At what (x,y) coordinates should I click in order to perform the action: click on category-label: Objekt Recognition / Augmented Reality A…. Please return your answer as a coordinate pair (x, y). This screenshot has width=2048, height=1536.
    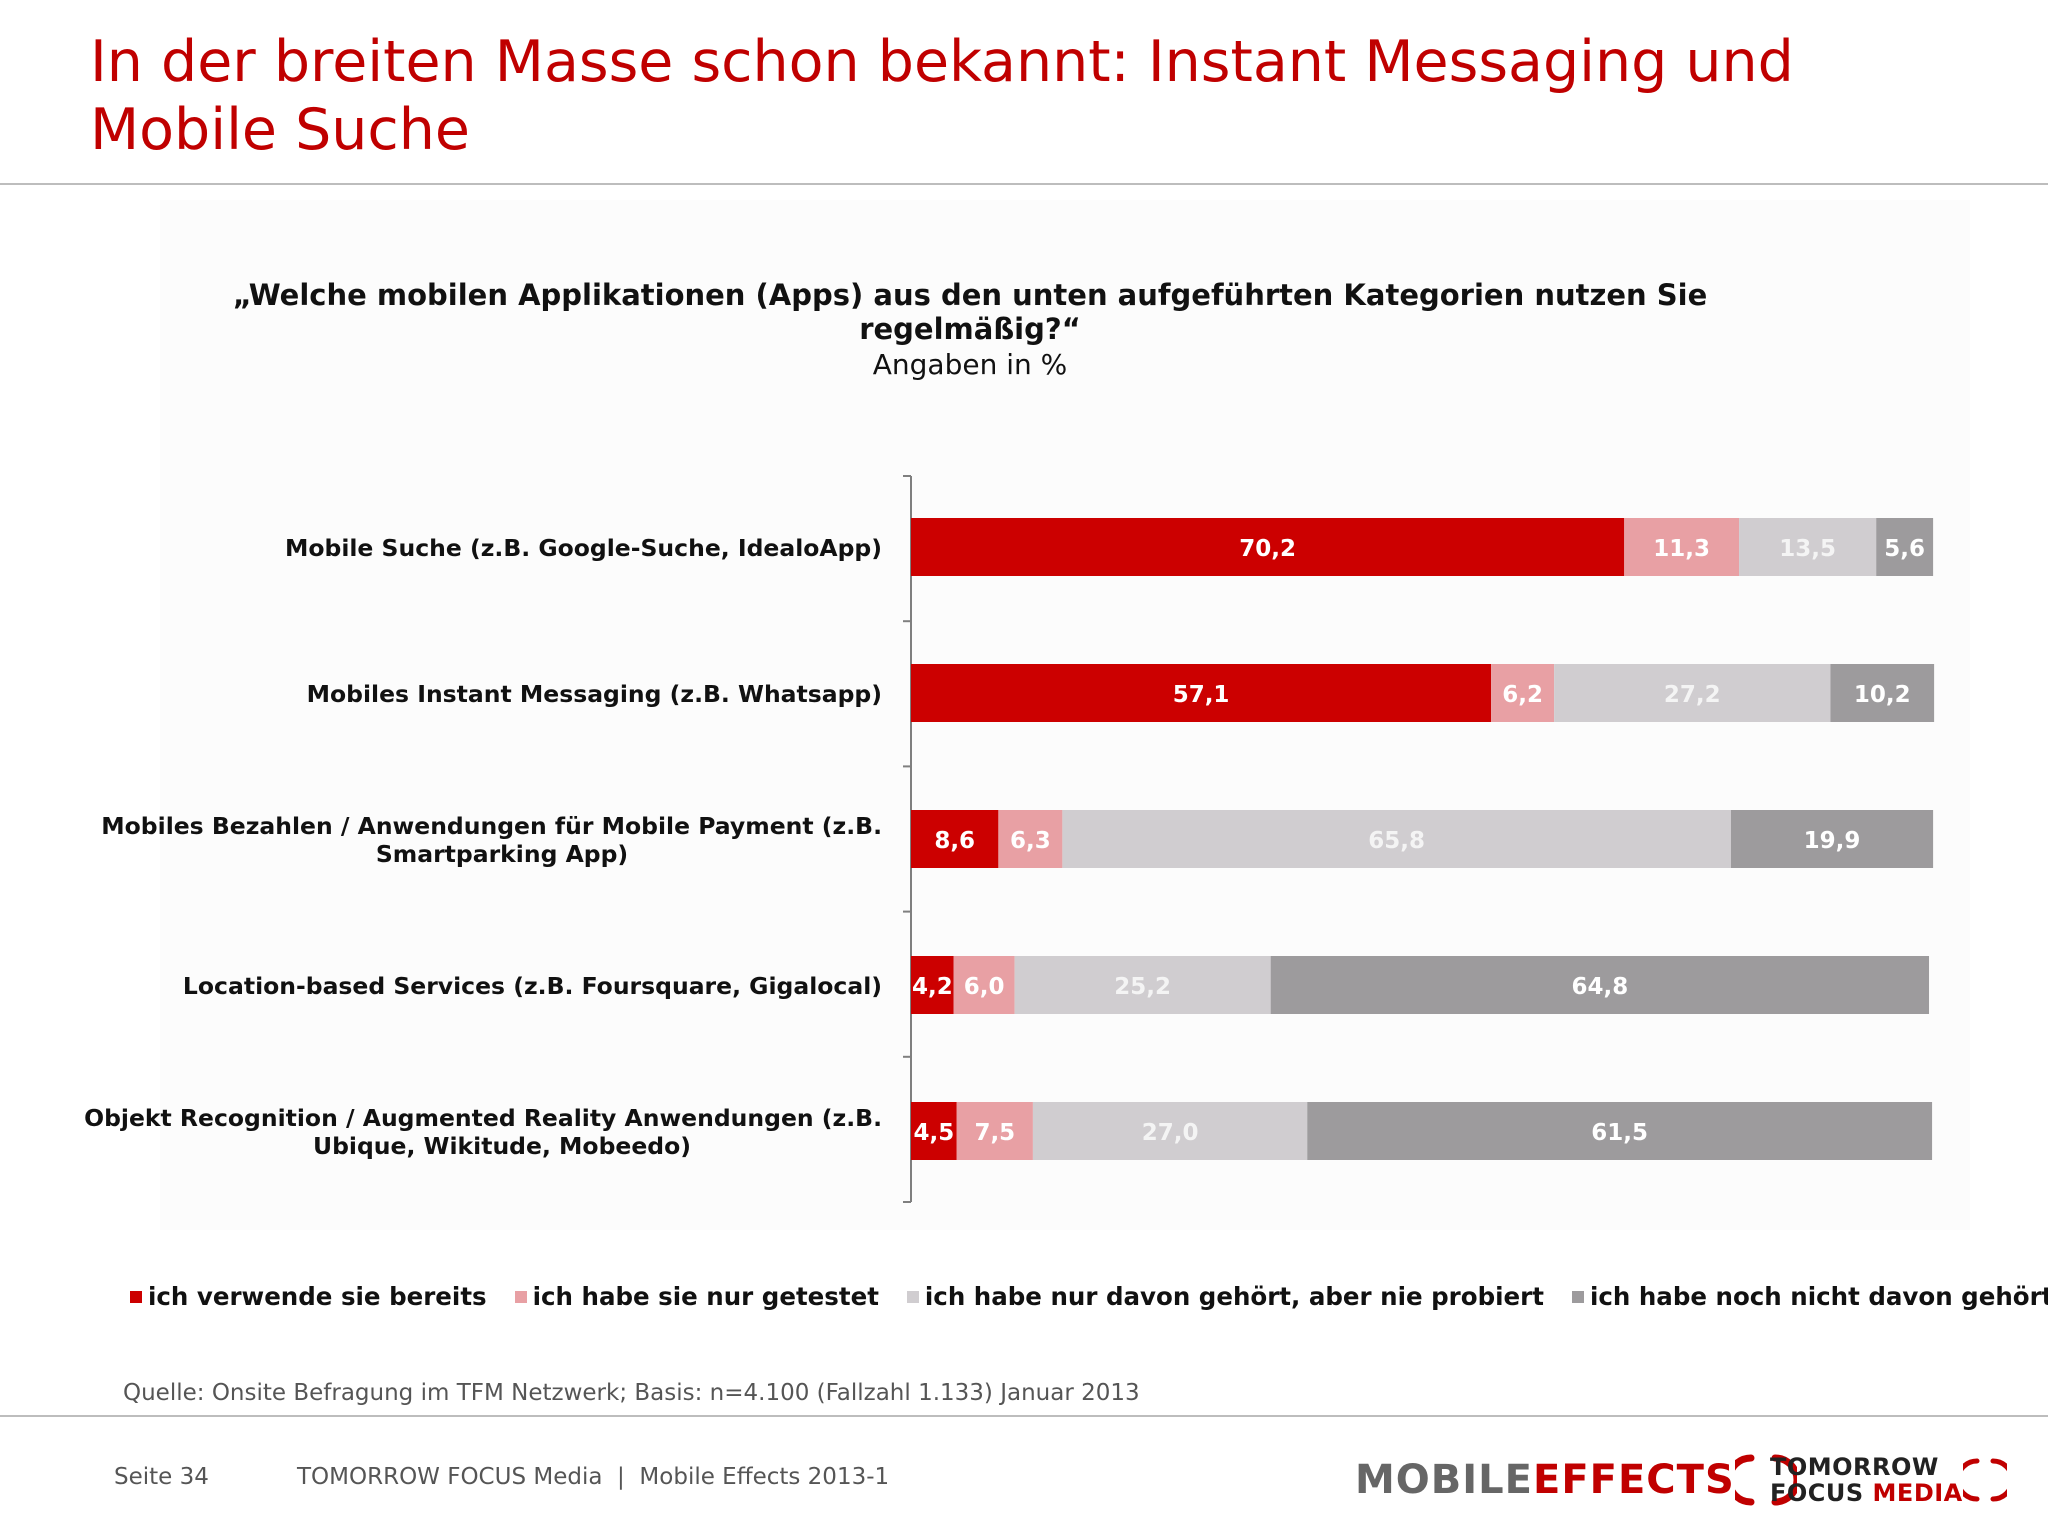
    Looking at the image, I should click on (483, 1118).